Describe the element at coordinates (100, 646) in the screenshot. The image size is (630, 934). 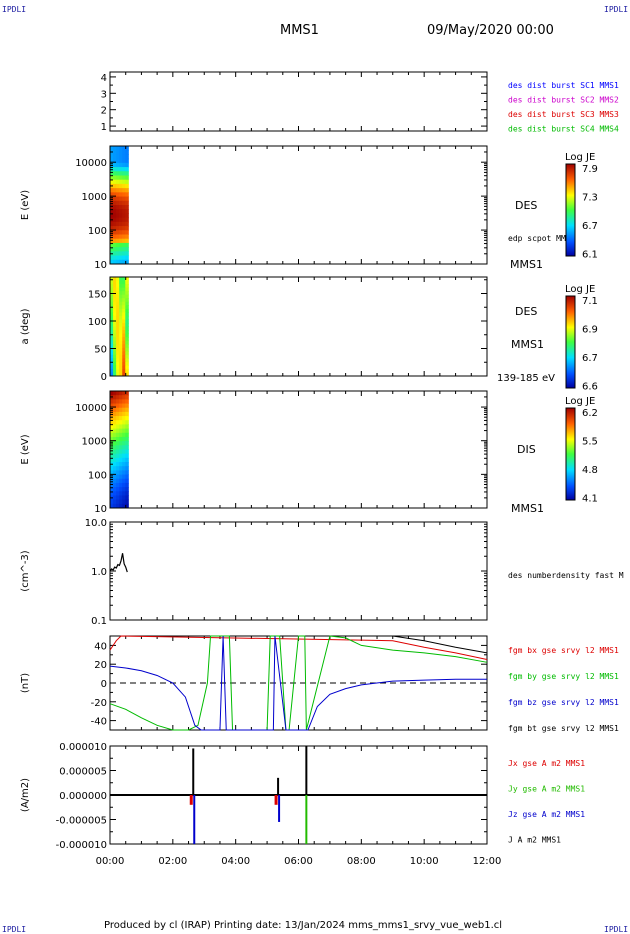
I see `y-tick-label: 40` at that location.